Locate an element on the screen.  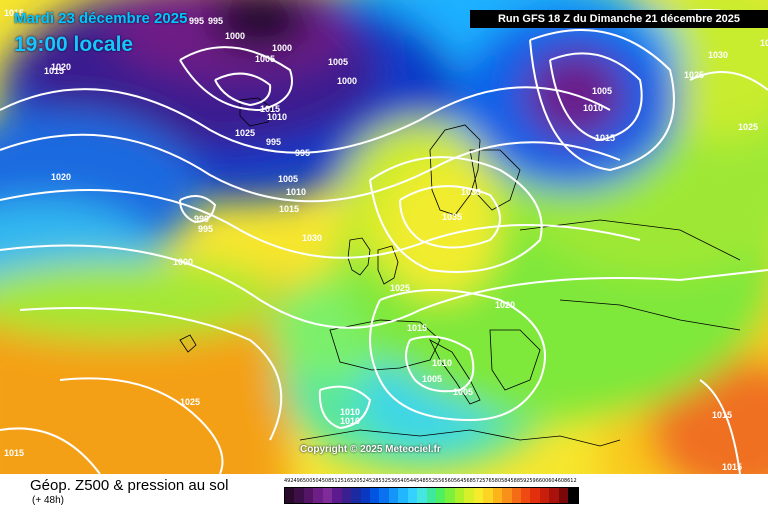
legend-value-label: 608 is located at coordinates (562, 481).